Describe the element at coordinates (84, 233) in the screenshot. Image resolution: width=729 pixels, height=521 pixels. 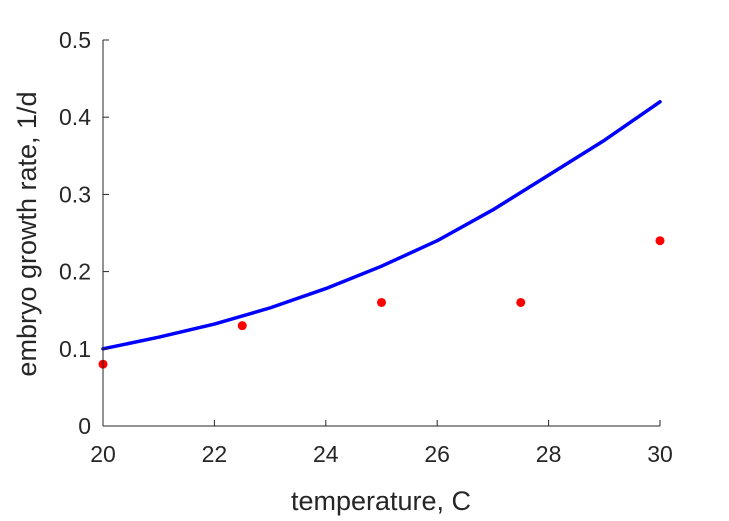
I see `y-axis-ticks: 0 0.1 0.2 0.3 0.4 0.5` at that location.